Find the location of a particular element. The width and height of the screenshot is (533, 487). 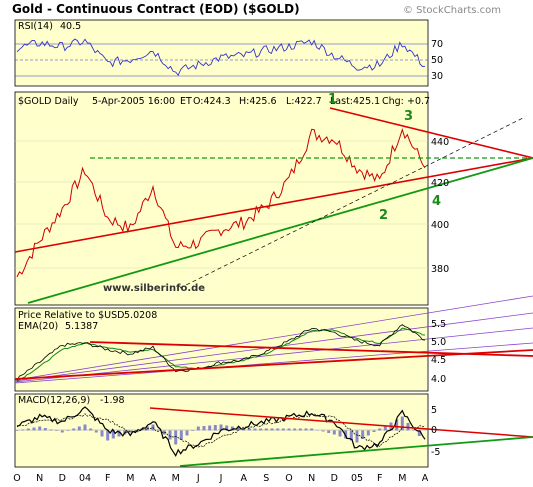

watermark: www.silberinfo.de is located at coordinates (154, 288).